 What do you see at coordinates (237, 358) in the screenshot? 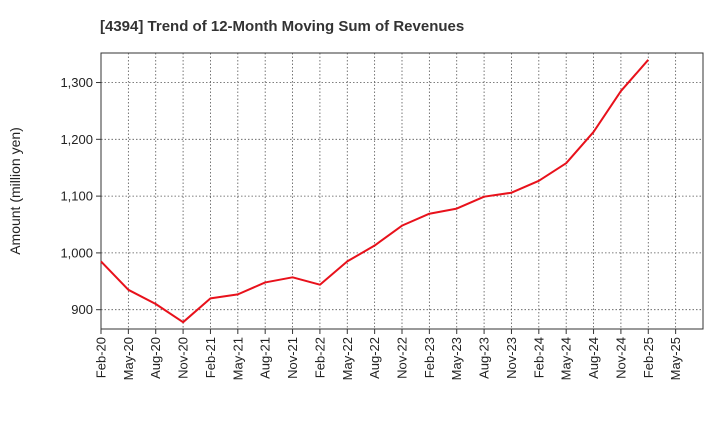
I see `x-tick-label: May-21` at bounding box center [237, 358].